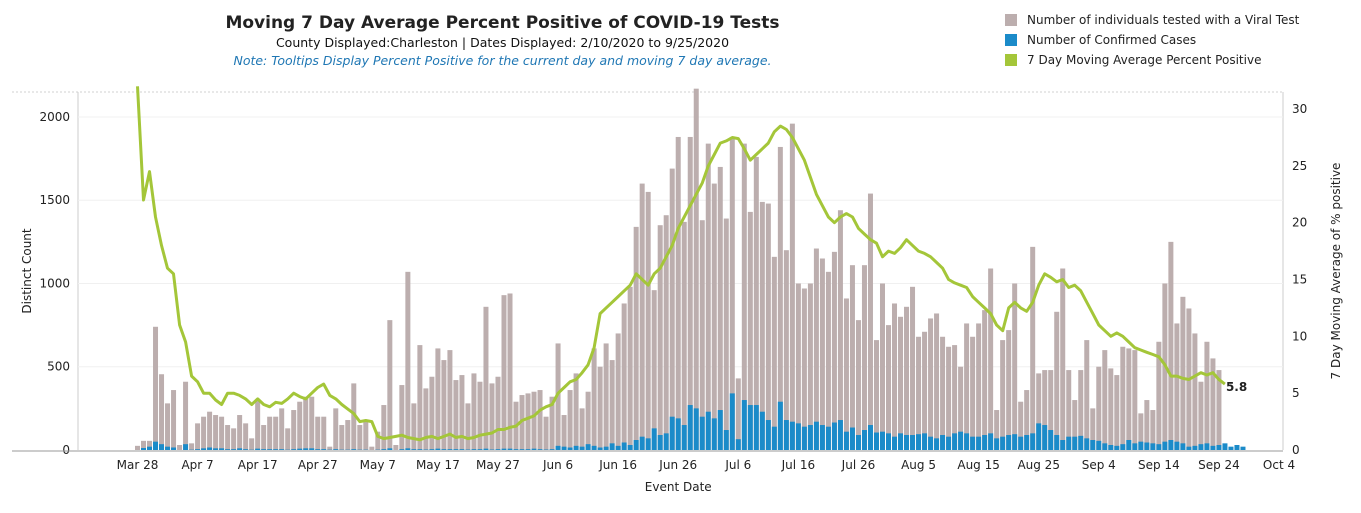  I want to click on y2-tick-label: 5, so click(1296, 393).